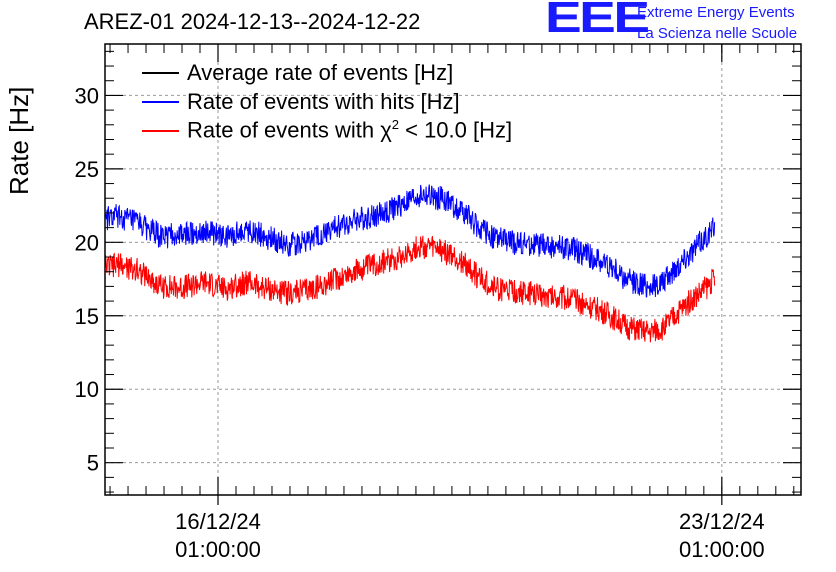  What do you see at coordinates (160, 72) in the screenshot?
I see `legend-swatch-black` at bounding box center [160, 72].